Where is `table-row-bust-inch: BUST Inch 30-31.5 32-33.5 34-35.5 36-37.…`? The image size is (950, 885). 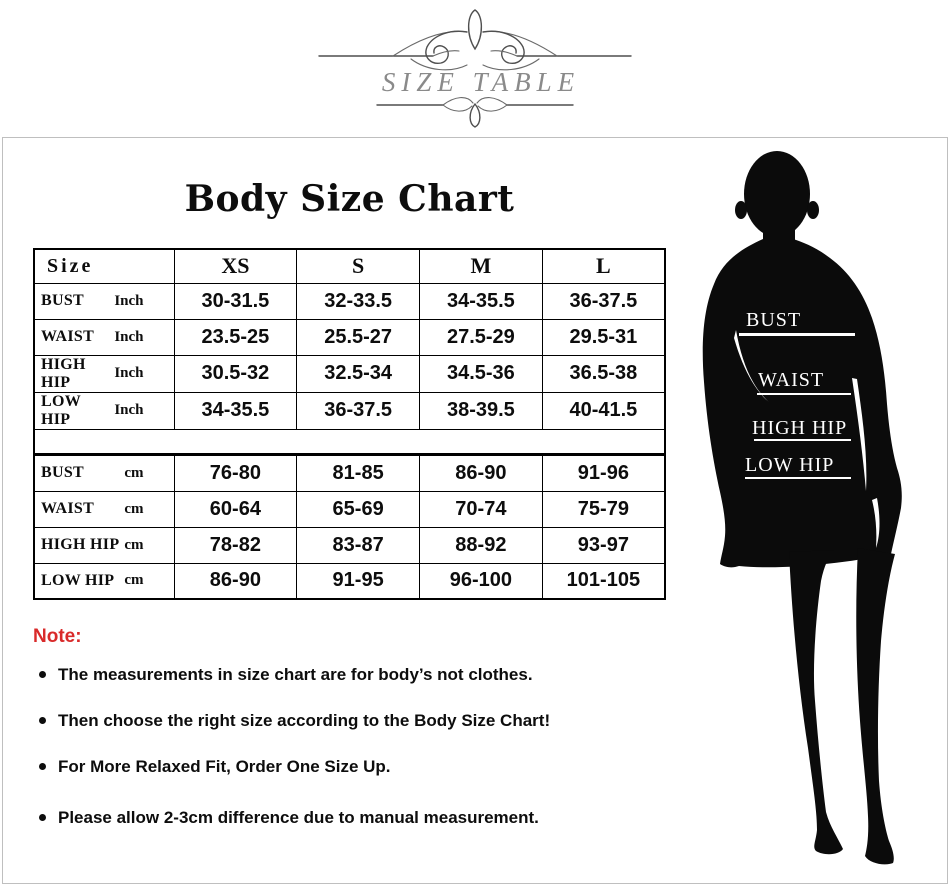 table-row-bust-inch: BUST Inch 30-31.5 32-33.5 34-35.5 36-37.… is located at coordinates (349, 301).